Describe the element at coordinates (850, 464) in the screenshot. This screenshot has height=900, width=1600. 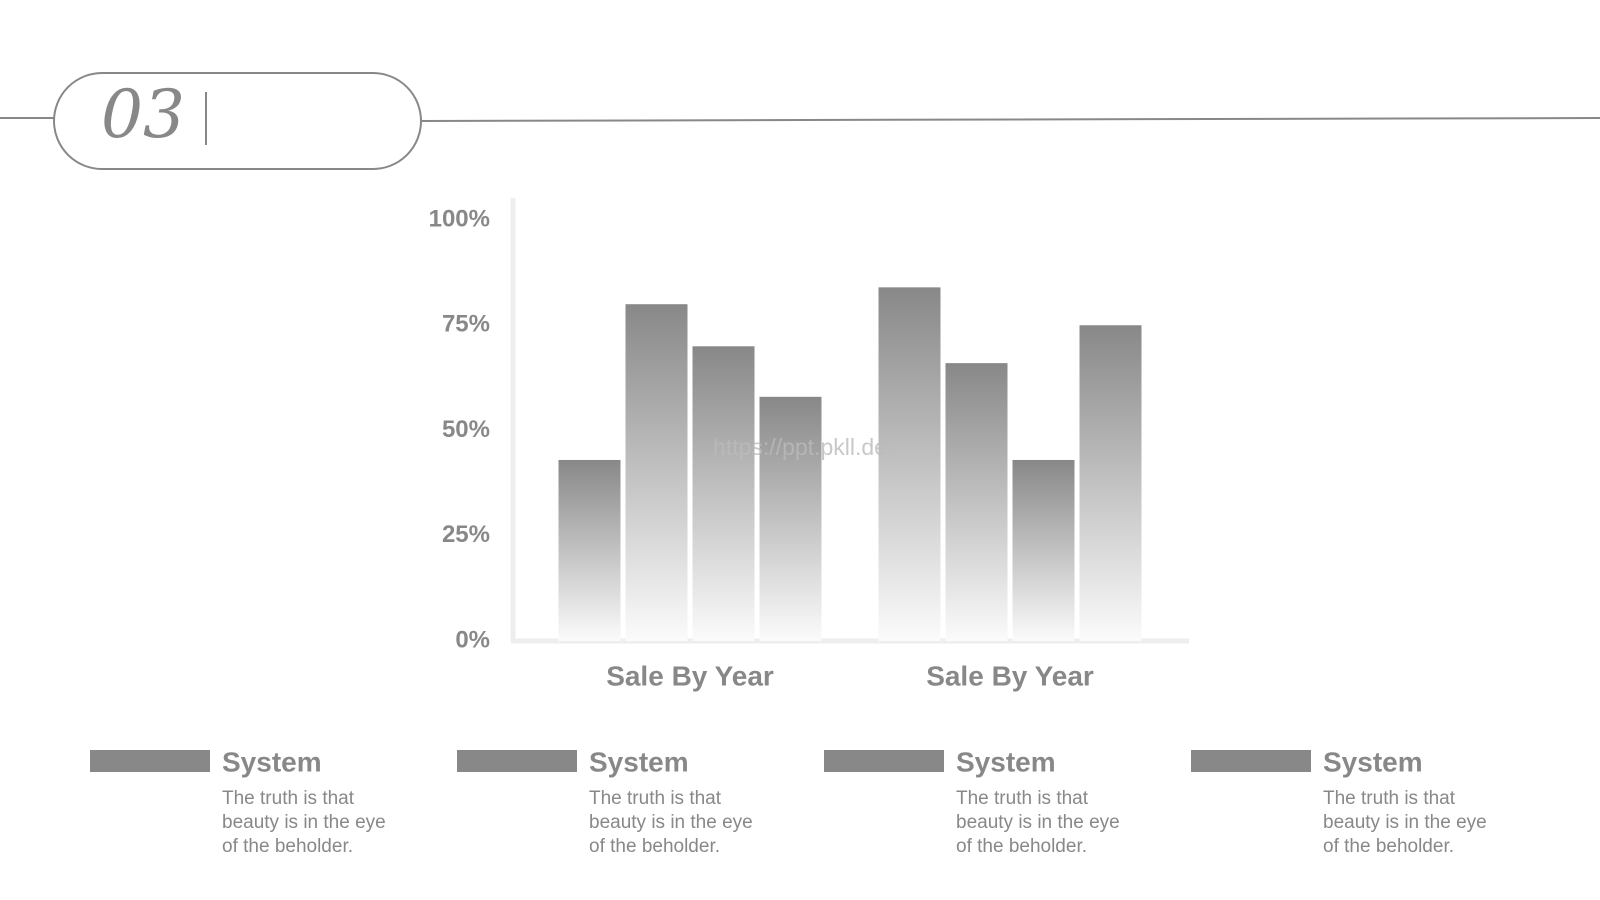
I see `bars` at that location.